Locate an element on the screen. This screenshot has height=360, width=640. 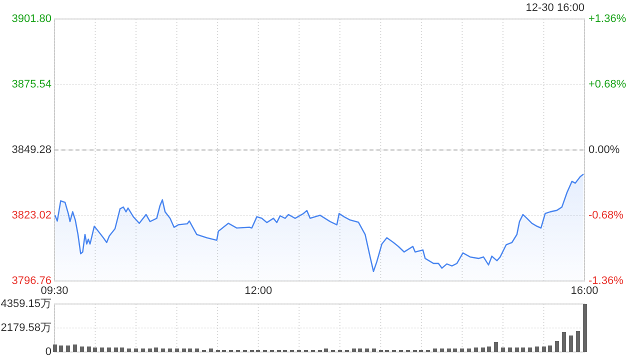
y-tick-label: 3849.28 is located at coordinates (32, 150).